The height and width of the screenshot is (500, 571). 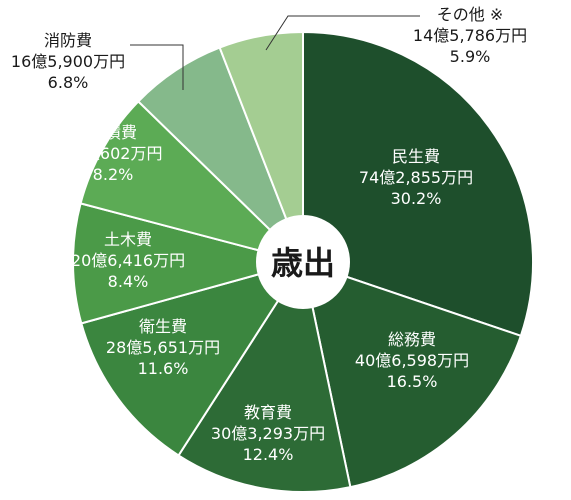 I want to click on slice-name-label: 民生費, so click(x=416, y=156).